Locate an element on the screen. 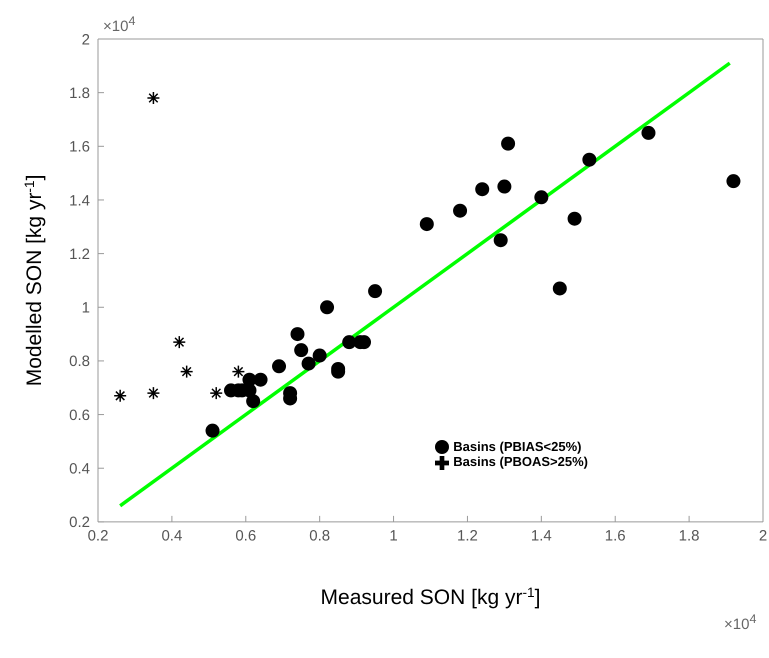  x-axis-title: Measured SON [kg yr$^{-1}$] is located at coordinates (430, 596).